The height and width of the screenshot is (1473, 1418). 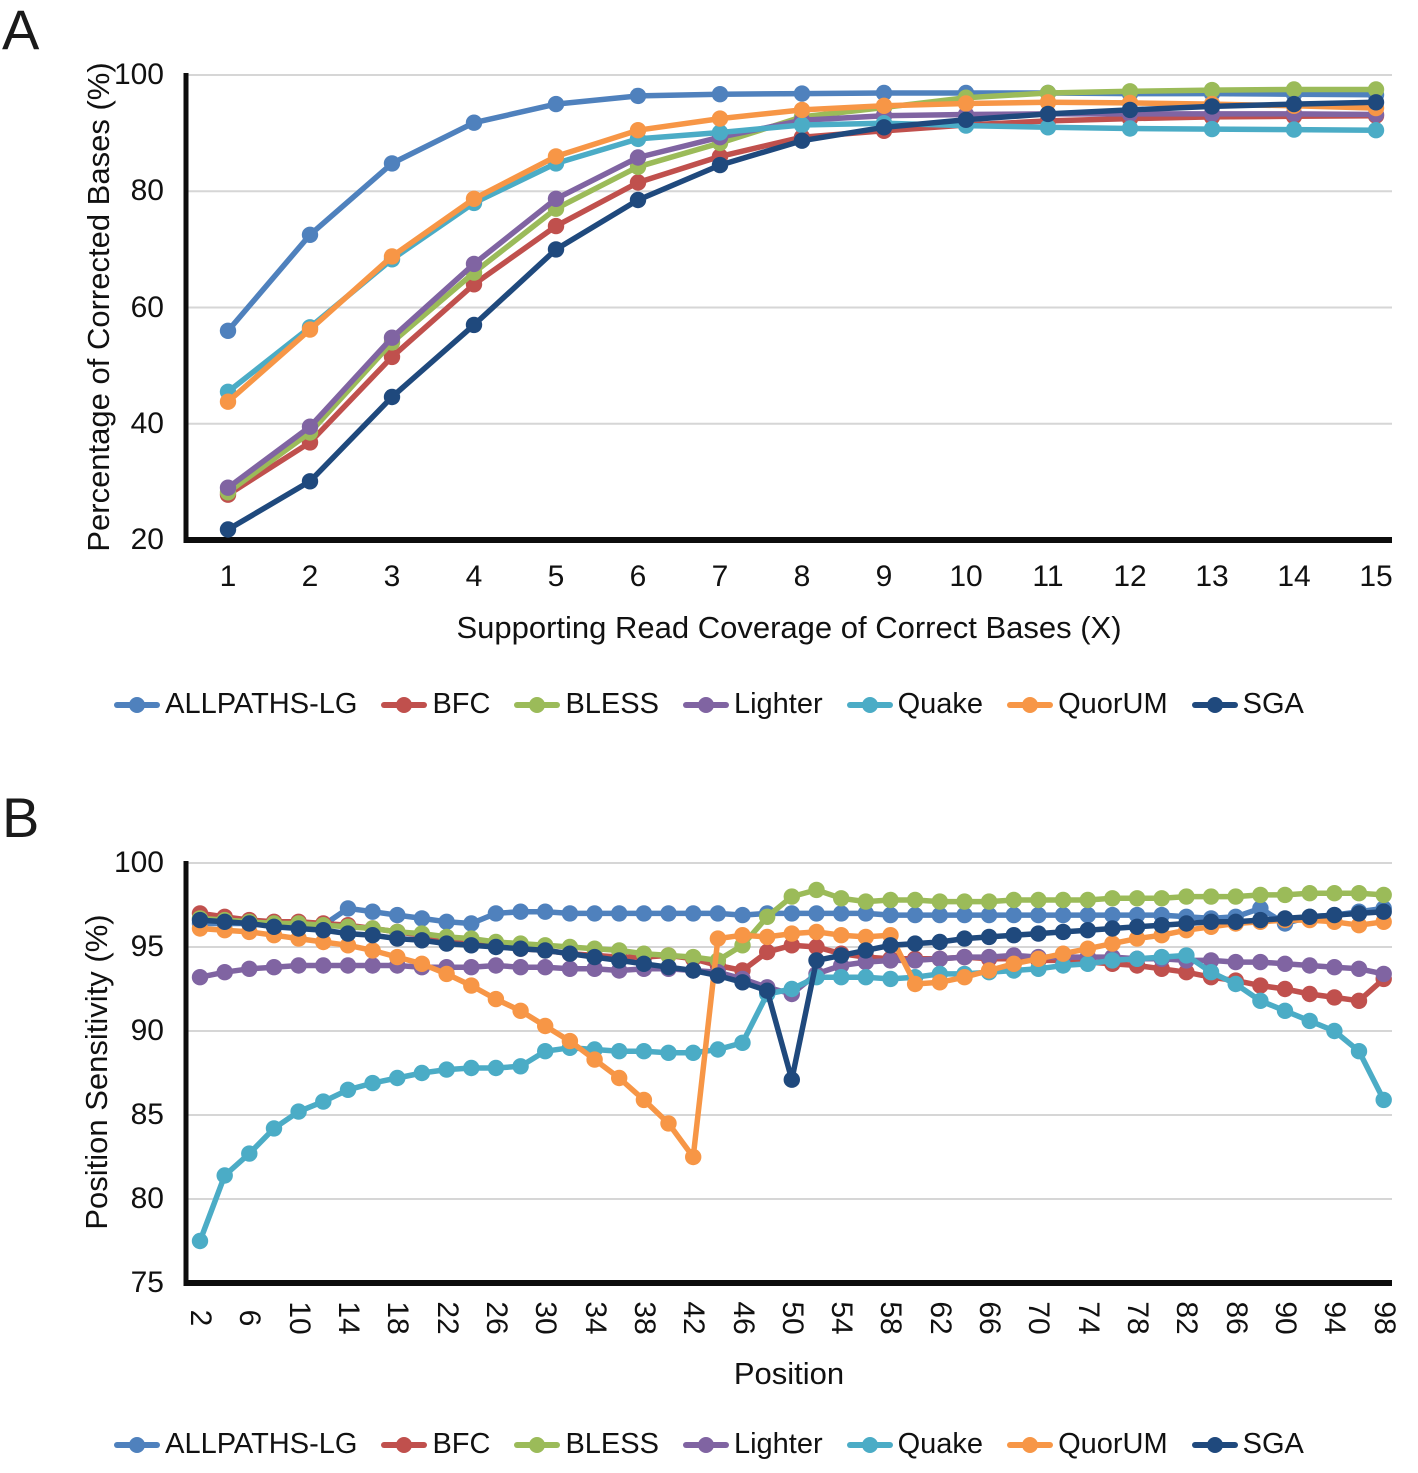 I want to click on x-tick-label: 90, so click(x=1286, y=1318).